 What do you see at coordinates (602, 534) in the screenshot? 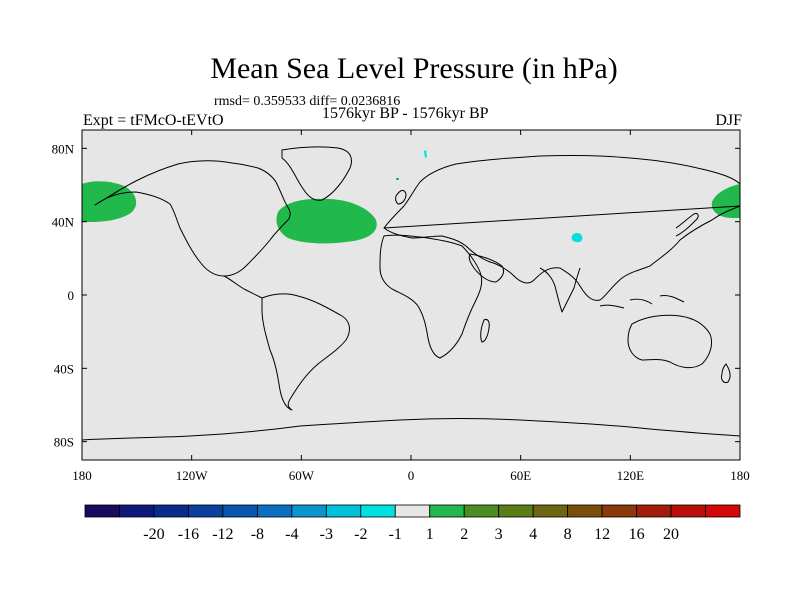
I see `colorbar-label: 12` at bounding box center [602, 534].